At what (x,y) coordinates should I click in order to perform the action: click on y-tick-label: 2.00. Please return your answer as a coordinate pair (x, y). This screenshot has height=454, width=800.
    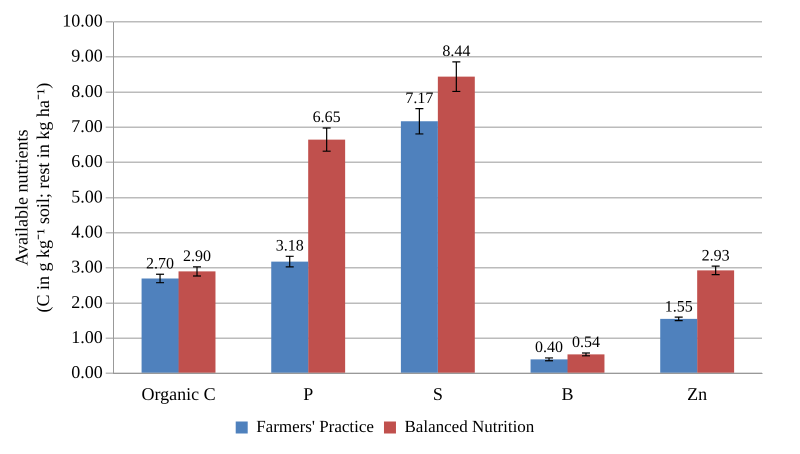
    Looking at the image, I should click on (87, 302).